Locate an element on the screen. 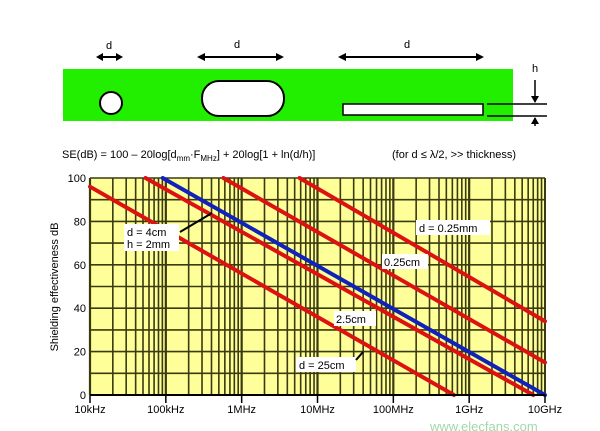 This screenshot has width=600, height=431. x-tick-label: 10GHz is located at coordinates (545, 410).